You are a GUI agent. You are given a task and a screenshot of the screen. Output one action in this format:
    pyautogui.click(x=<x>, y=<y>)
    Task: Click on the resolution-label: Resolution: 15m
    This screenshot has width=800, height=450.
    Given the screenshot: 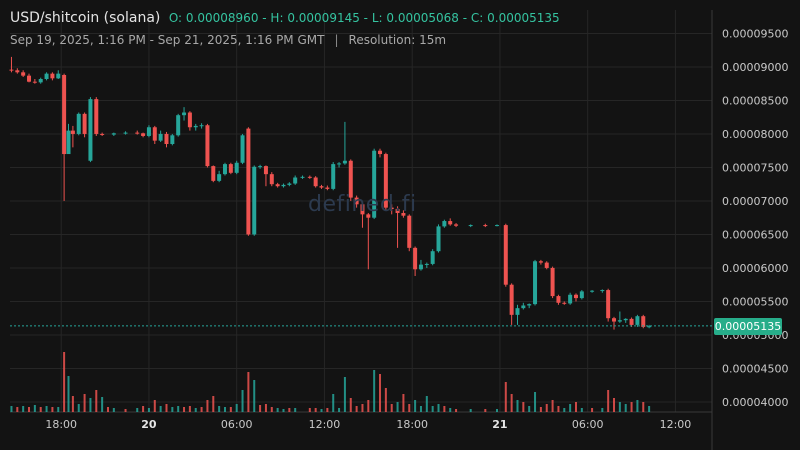 What is the action you would take?
    pyautogui.click(x=397, y=40)
    